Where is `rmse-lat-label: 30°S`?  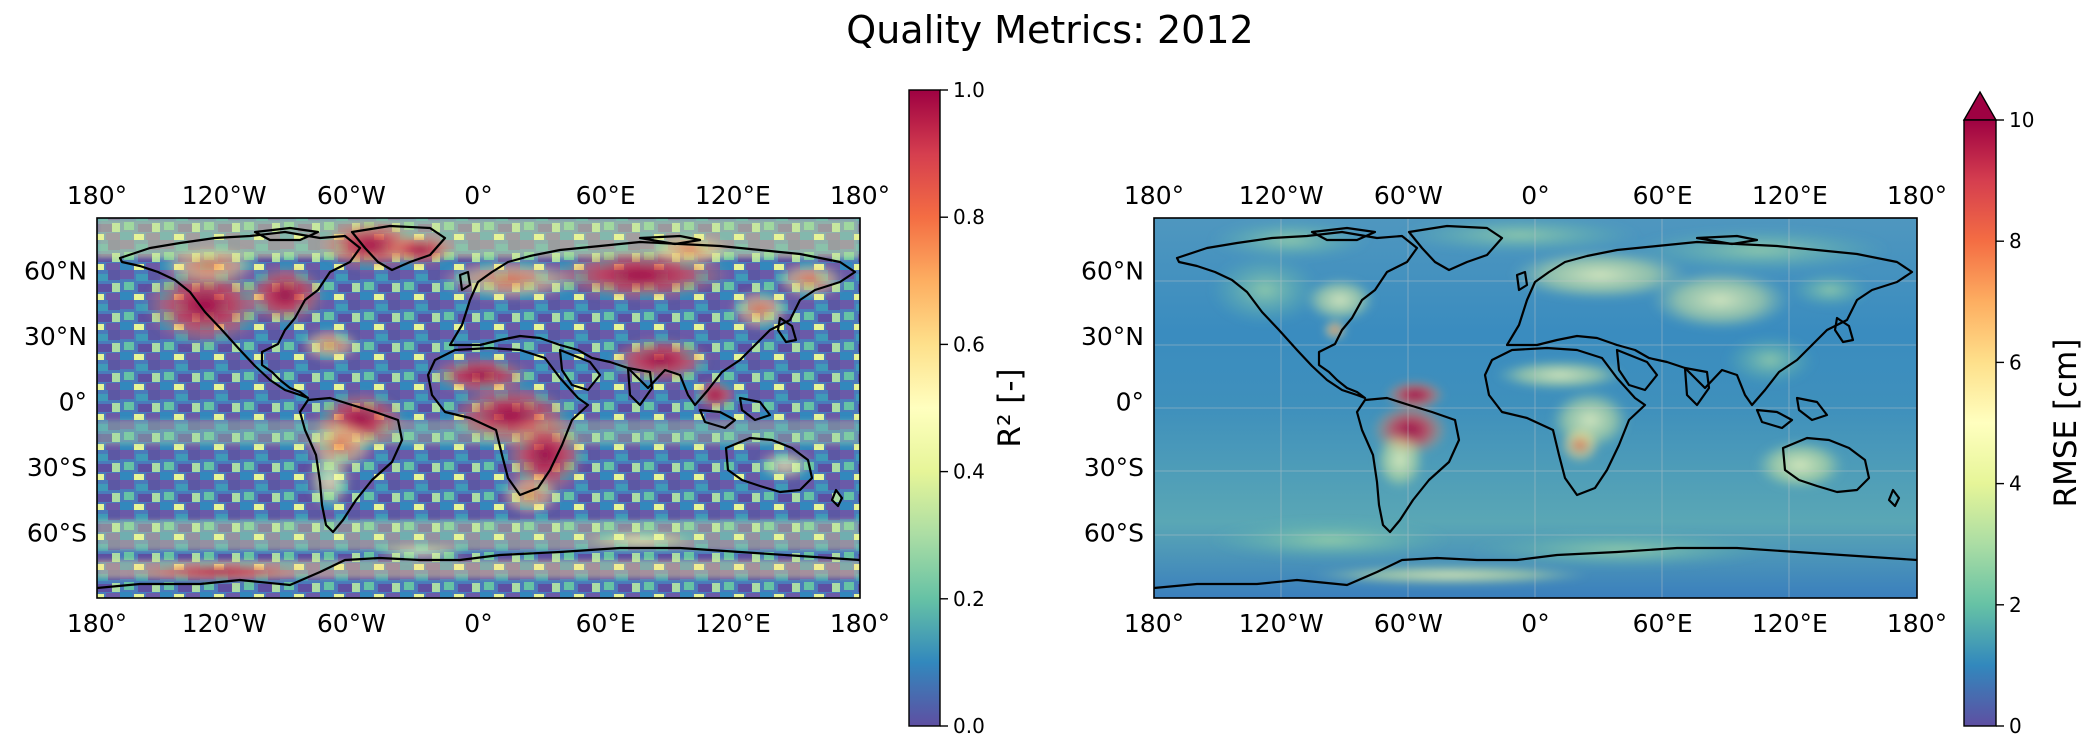 rmse-lat-label: 30°S is located at coordinates (1114, 467).